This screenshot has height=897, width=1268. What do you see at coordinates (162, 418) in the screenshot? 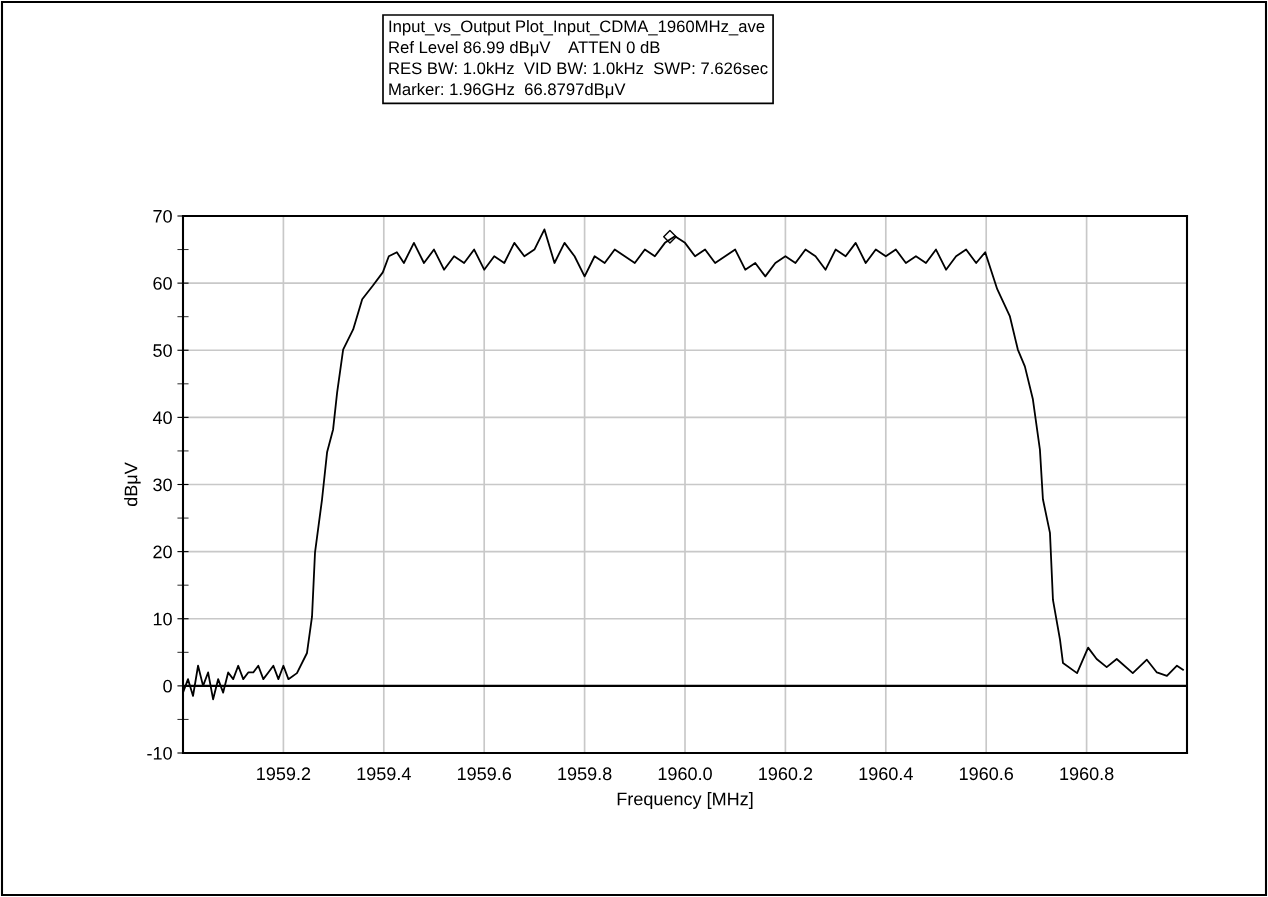
I see `y-tick-label: 40` at bounding box center [162, 418].